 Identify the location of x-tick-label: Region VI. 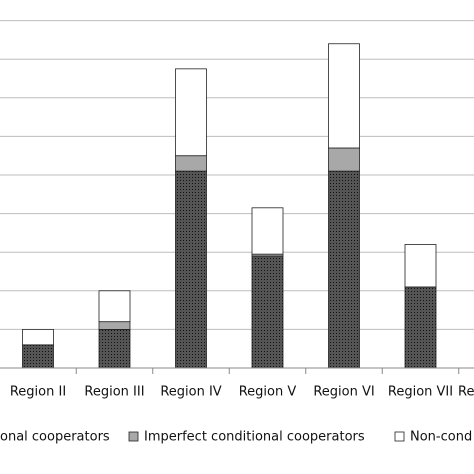
(343, 392).